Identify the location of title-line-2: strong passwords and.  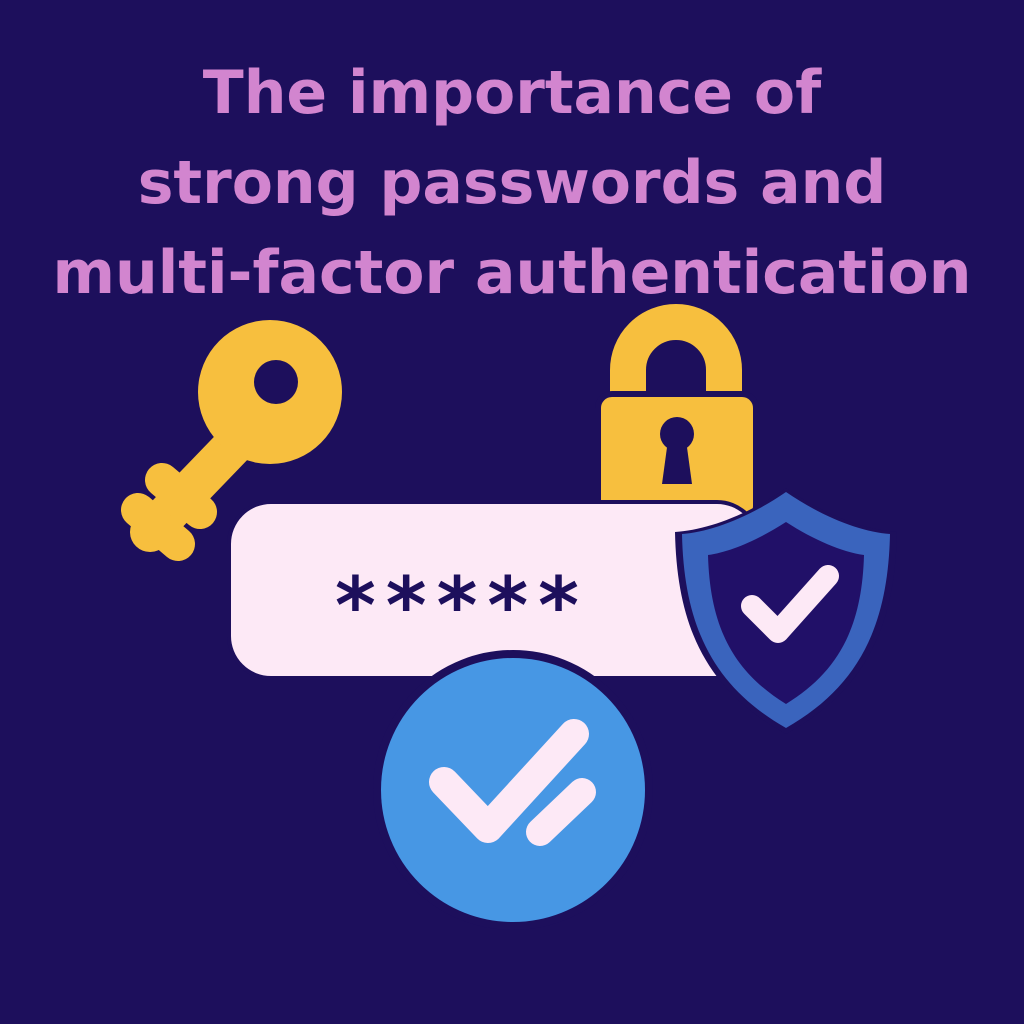
(512, 183).